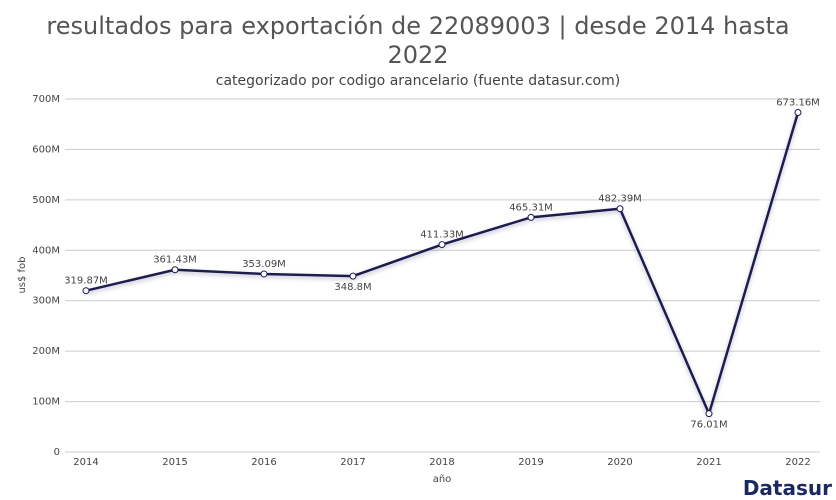 This screenshot has height=500, width=836. I want to click on data-label: 353.09M, so click(264, 264).